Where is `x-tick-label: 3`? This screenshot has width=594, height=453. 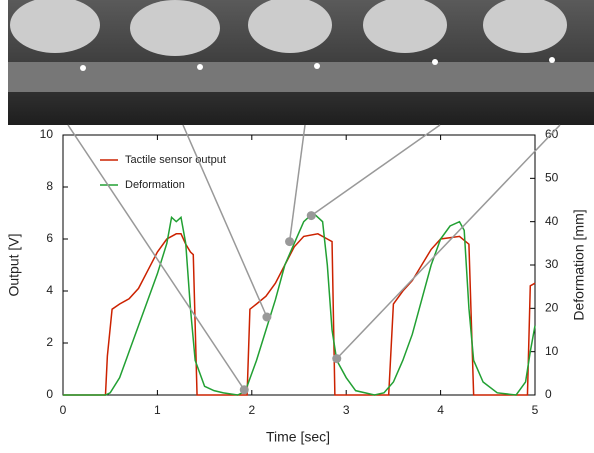 x-tick-label: 3 is located at coordinates (346, 410).